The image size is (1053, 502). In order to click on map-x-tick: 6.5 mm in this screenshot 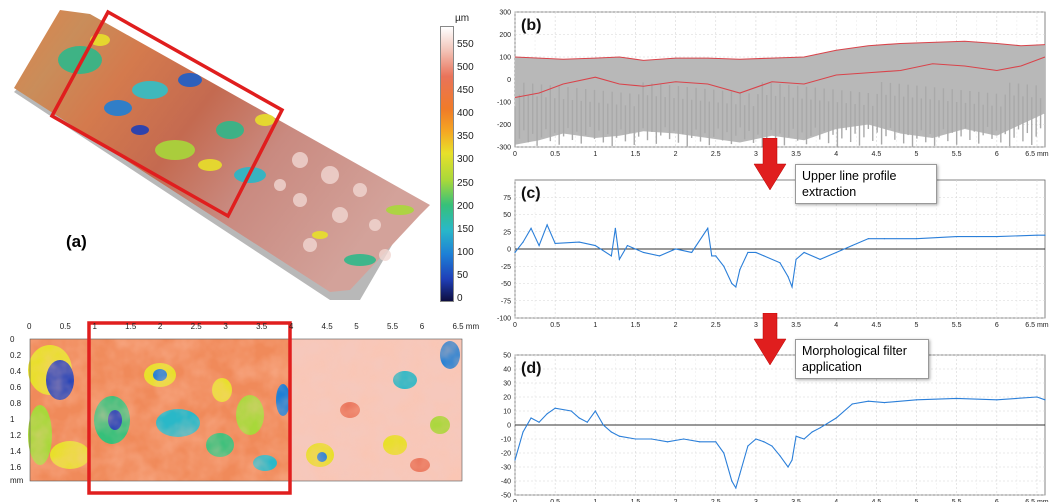, I will do `click(466, 326)`.